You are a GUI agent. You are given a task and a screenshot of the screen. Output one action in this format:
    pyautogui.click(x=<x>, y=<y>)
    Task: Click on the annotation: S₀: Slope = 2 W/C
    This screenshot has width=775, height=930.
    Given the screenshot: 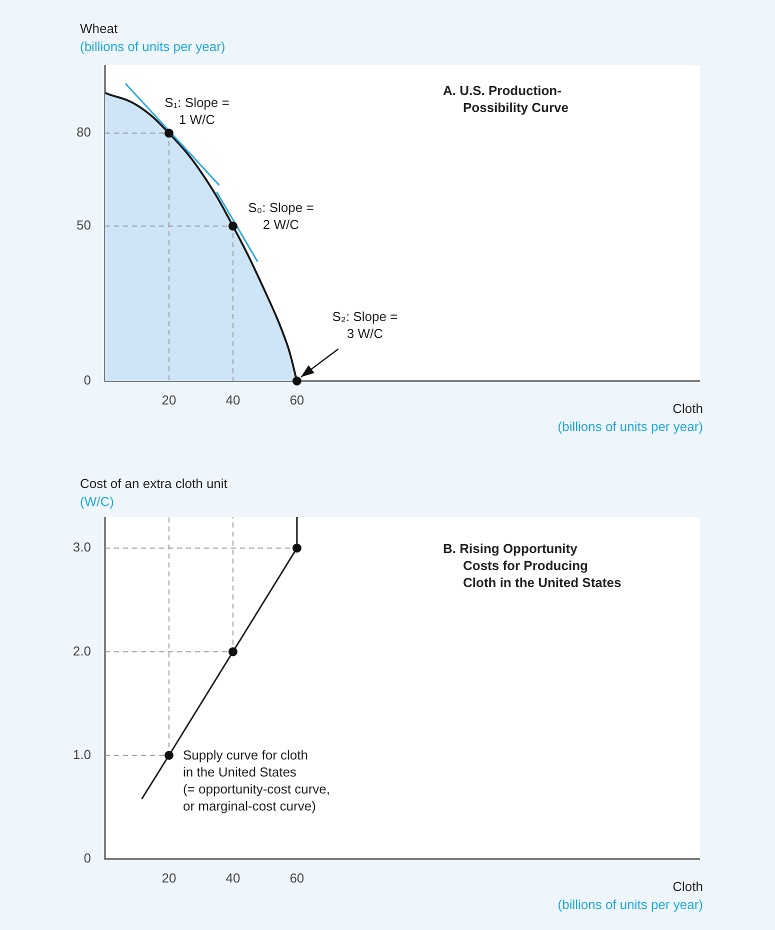 What is the action you would take?
    pyautogui.click(x=281, y=216)
    